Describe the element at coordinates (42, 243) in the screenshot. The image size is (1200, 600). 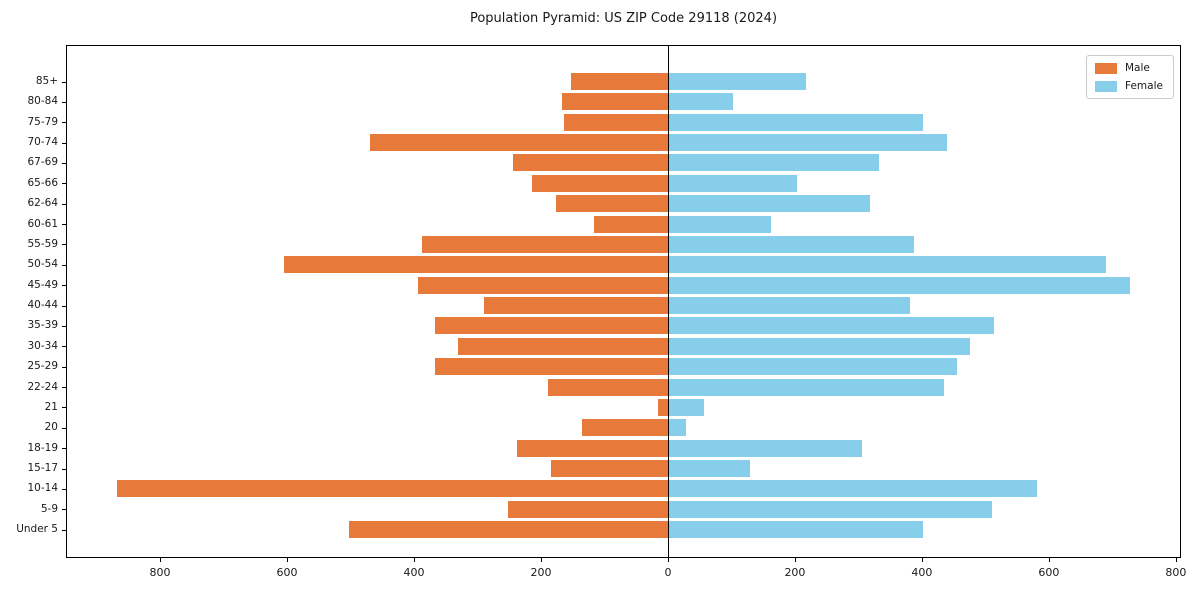
I see `y-axis-label: 55-59` at that location.